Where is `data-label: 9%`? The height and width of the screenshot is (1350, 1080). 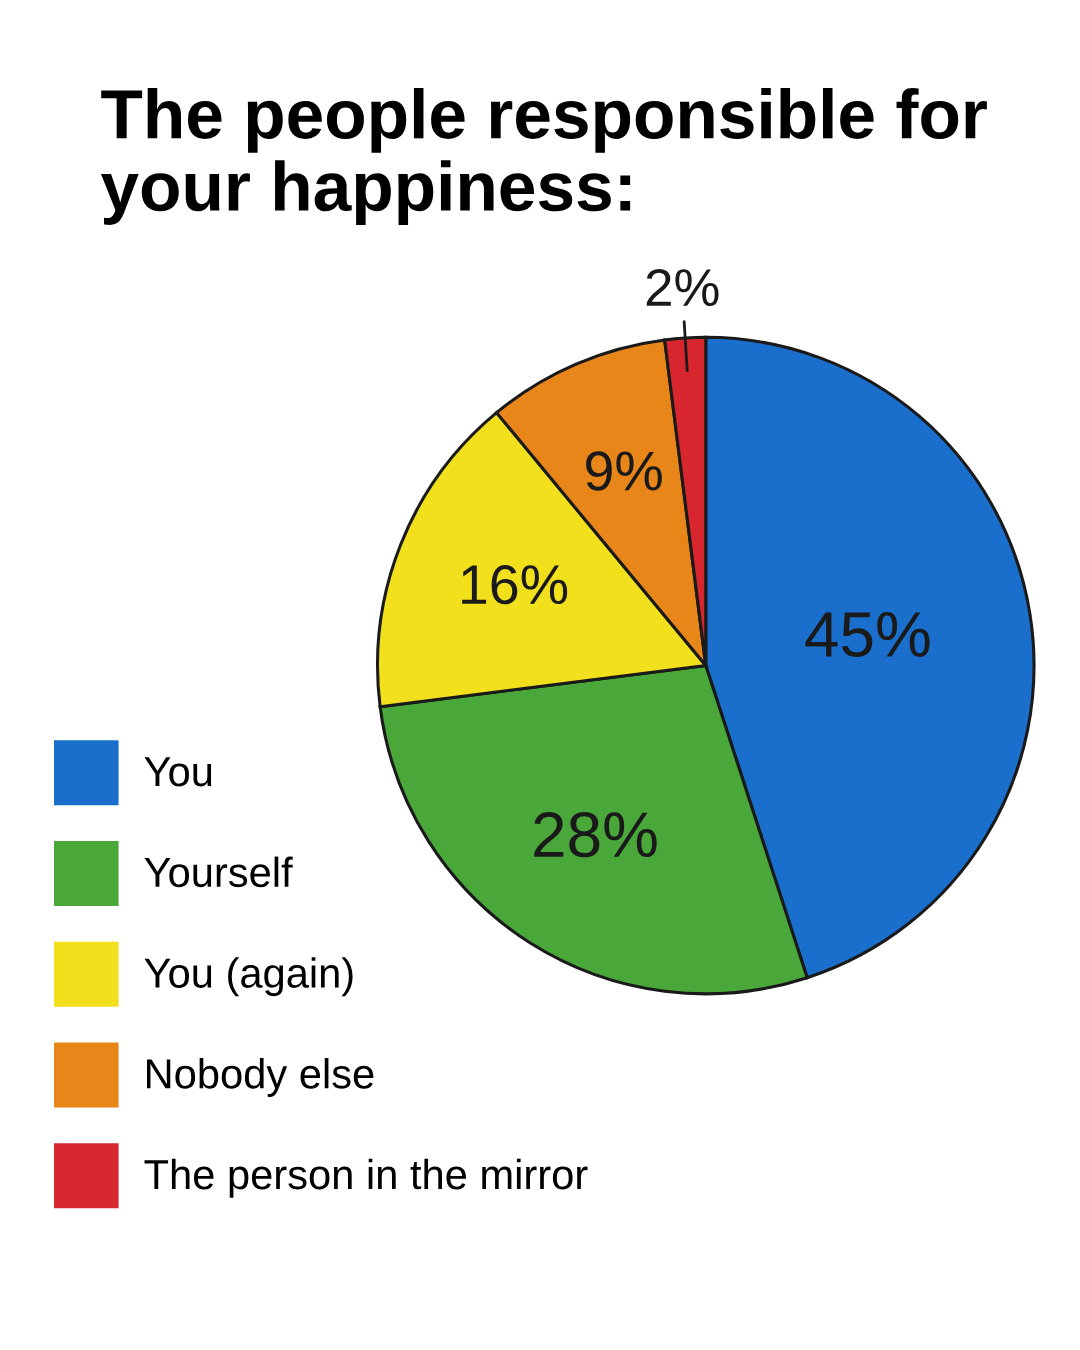
data-label: 9% is located at coordinates (624, 471).